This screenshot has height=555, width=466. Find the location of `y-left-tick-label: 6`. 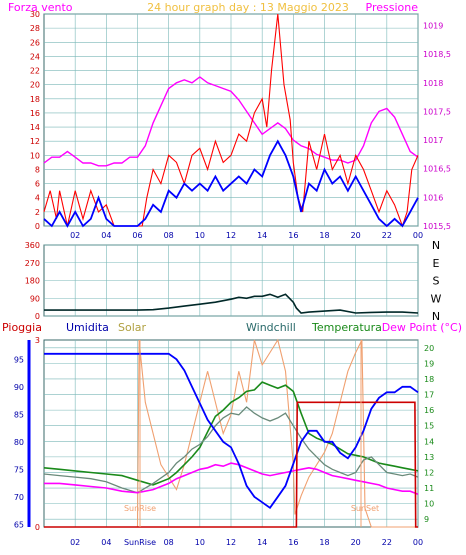

y-left-tick-label: 6 is located at coordinates (37, 184).